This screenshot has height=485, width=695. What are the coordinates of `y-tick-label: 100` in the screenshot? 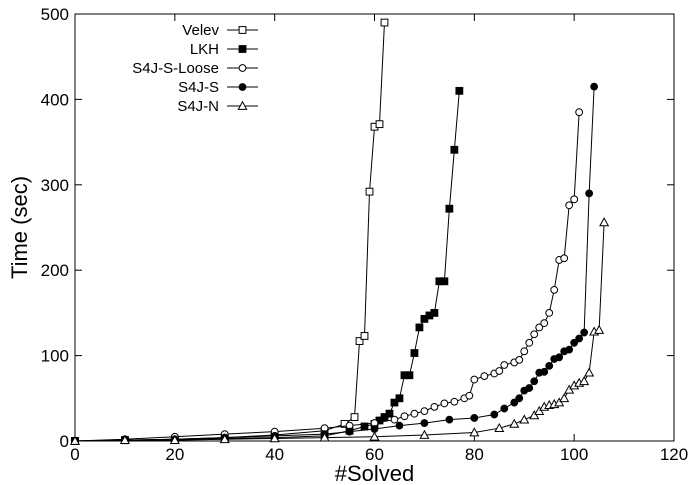 It's located at (55, 356).